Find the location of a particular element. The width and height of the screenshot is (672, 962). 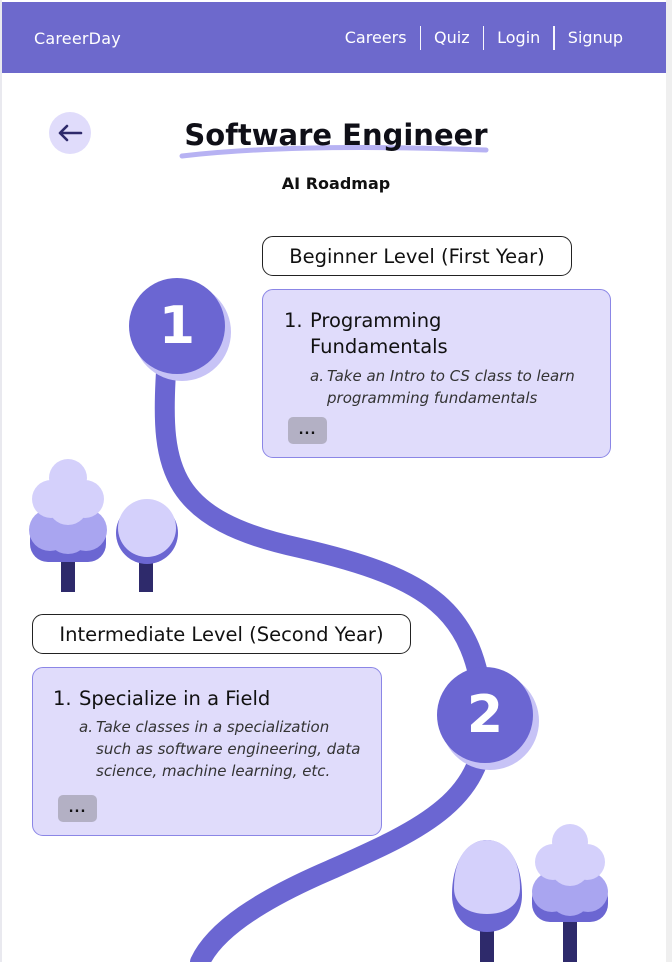

card-heading: 1. Programming Fundamentals is located at coordinates (434, 334).